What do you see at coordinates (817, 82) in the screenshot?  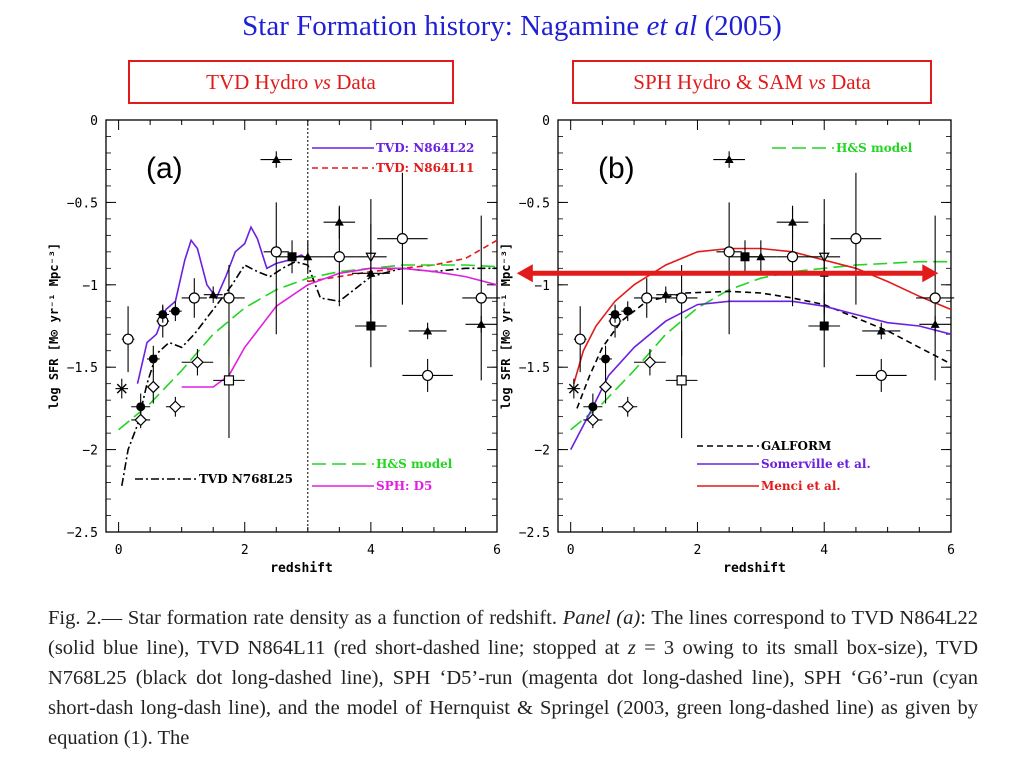 I see `box-b-em: vs` at bounding box center [817, 82].